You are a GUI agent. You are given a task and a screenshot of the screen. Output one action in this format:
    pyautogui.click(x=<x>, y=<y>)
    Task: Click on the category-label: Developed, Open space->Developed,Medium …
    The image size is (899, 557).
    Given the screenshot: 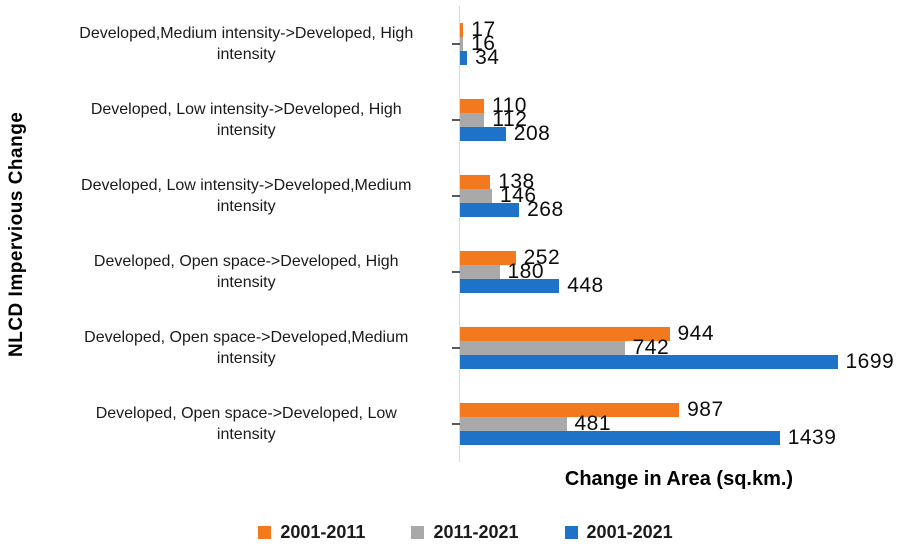 What is the action you would take?
    pyautogui.click(x=246, y=348)
    